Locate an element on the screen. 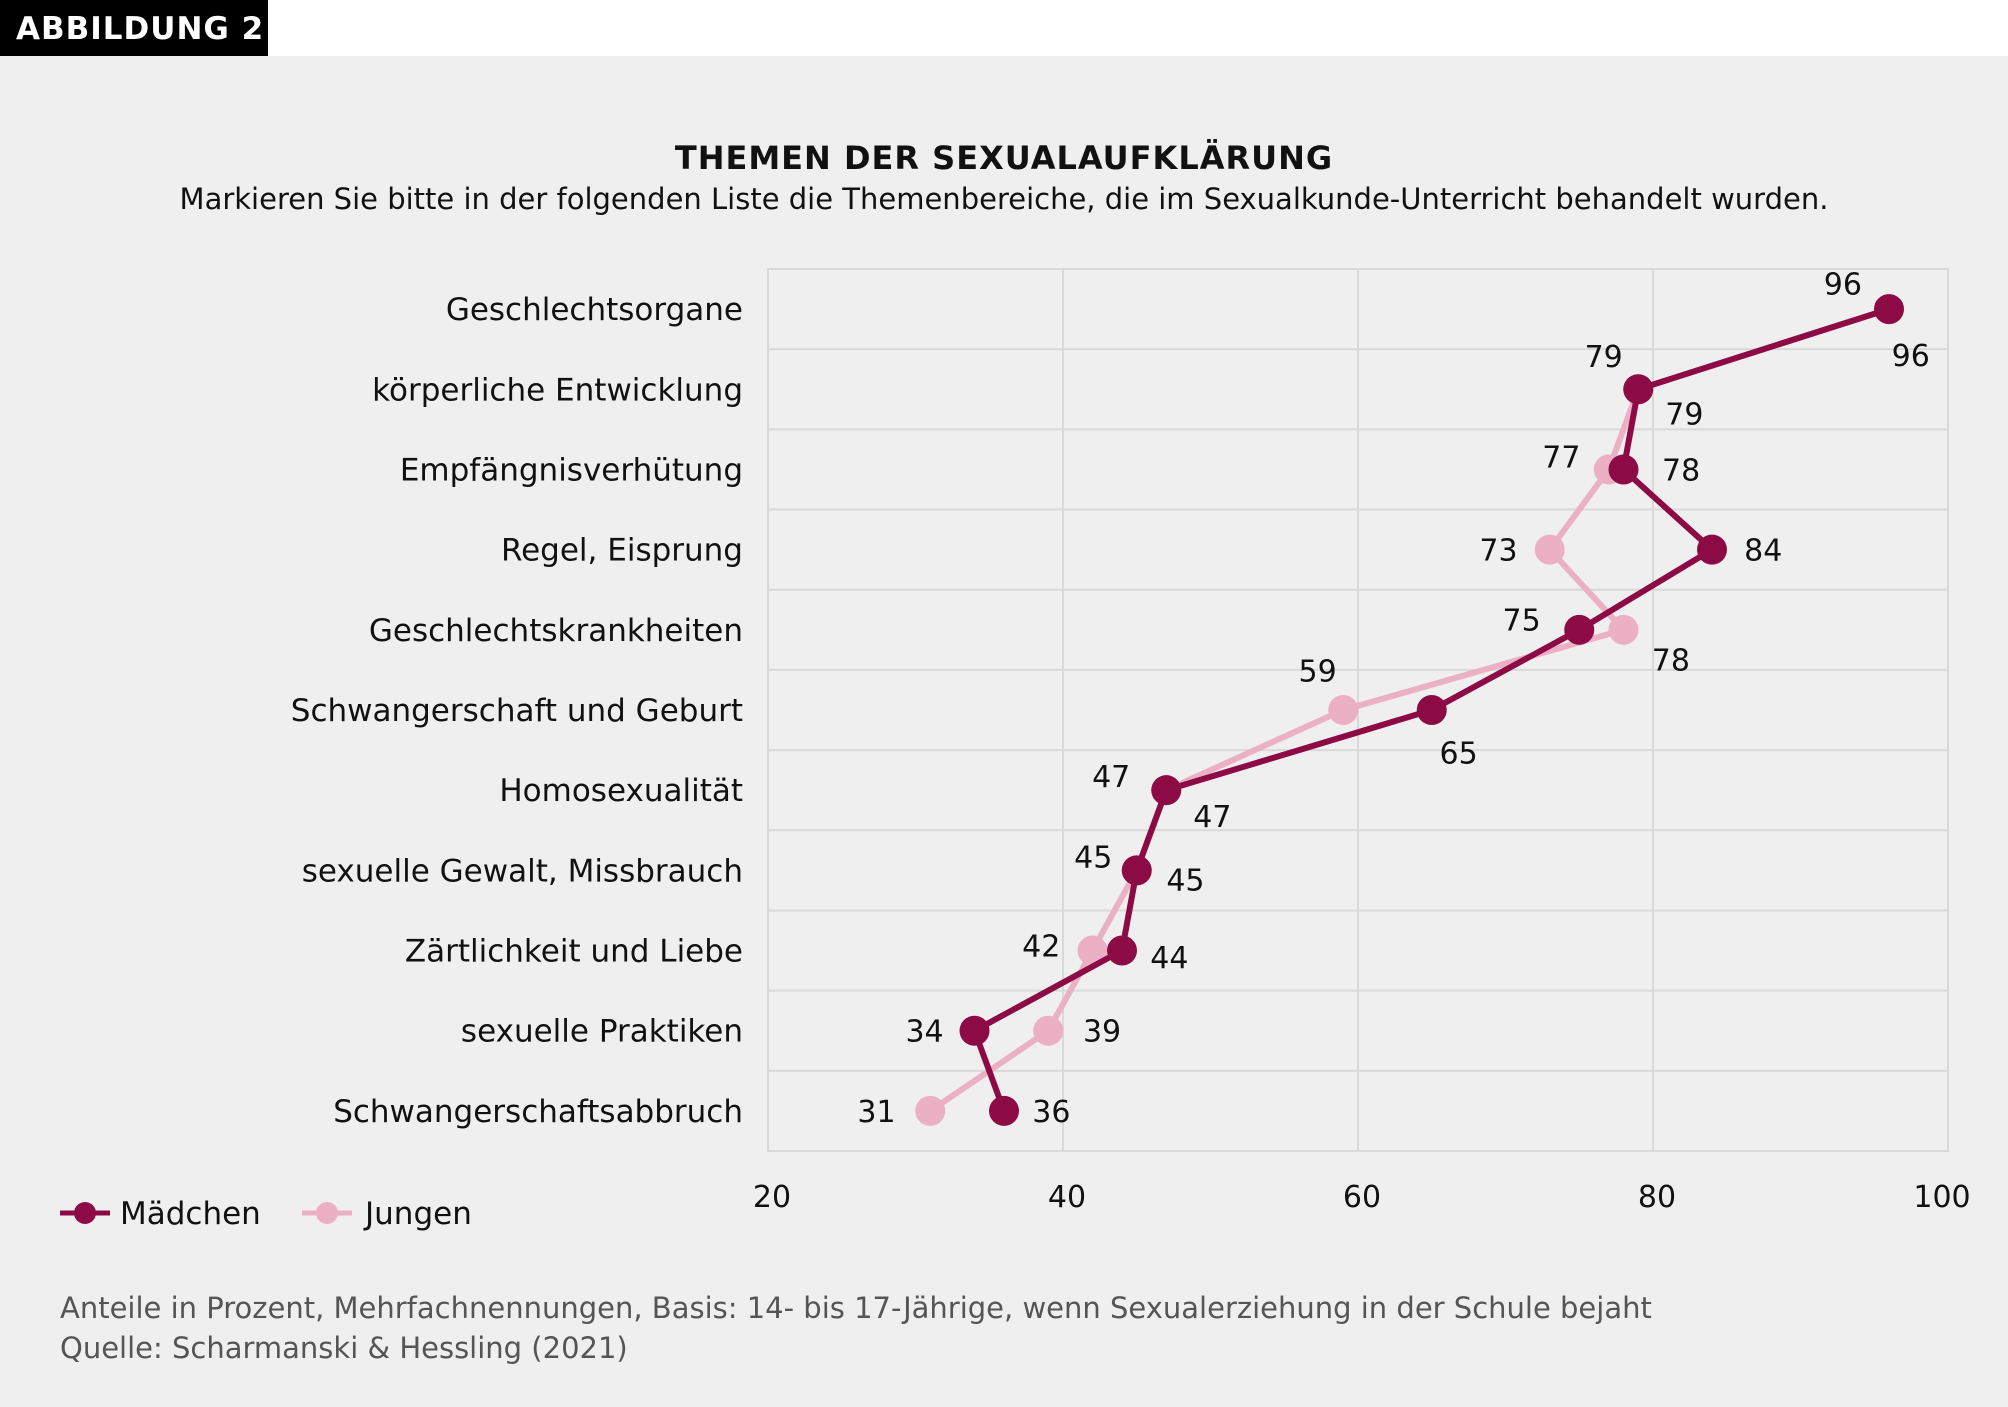 The image size is (2008, 1407). category-label: Empfängnisverhütung is located at coordinates (571, 470).